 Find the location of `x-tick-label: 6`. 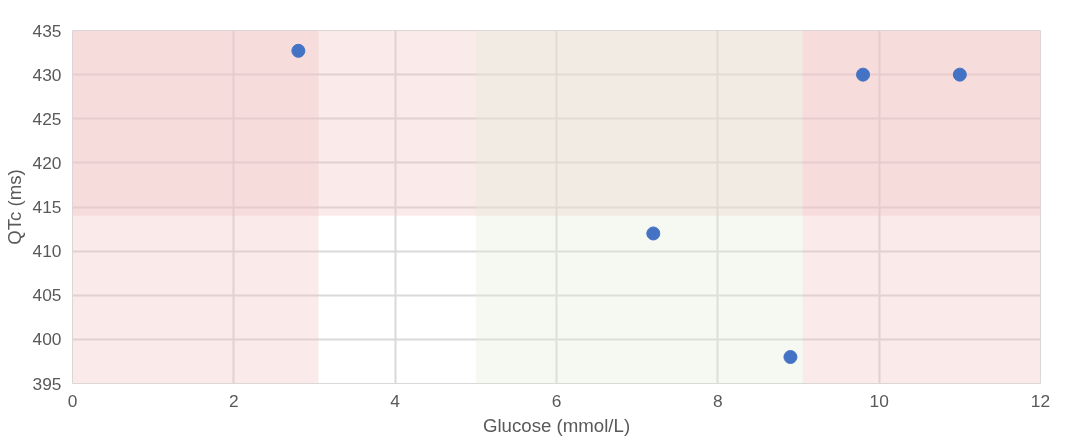

x-tick-label: 6 is located at coordinates (556, 400).